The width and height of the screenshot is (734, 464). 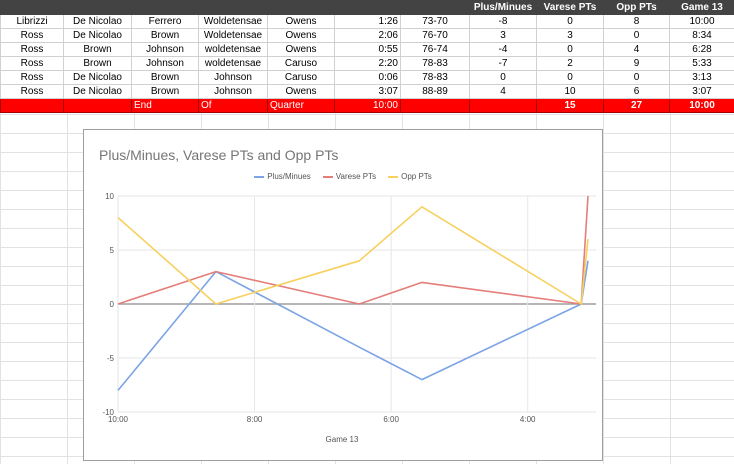 What do you see at coordinates (435, 35) in the screenshot?
I see `cell: 76-70` at bounding box center [435, 35].